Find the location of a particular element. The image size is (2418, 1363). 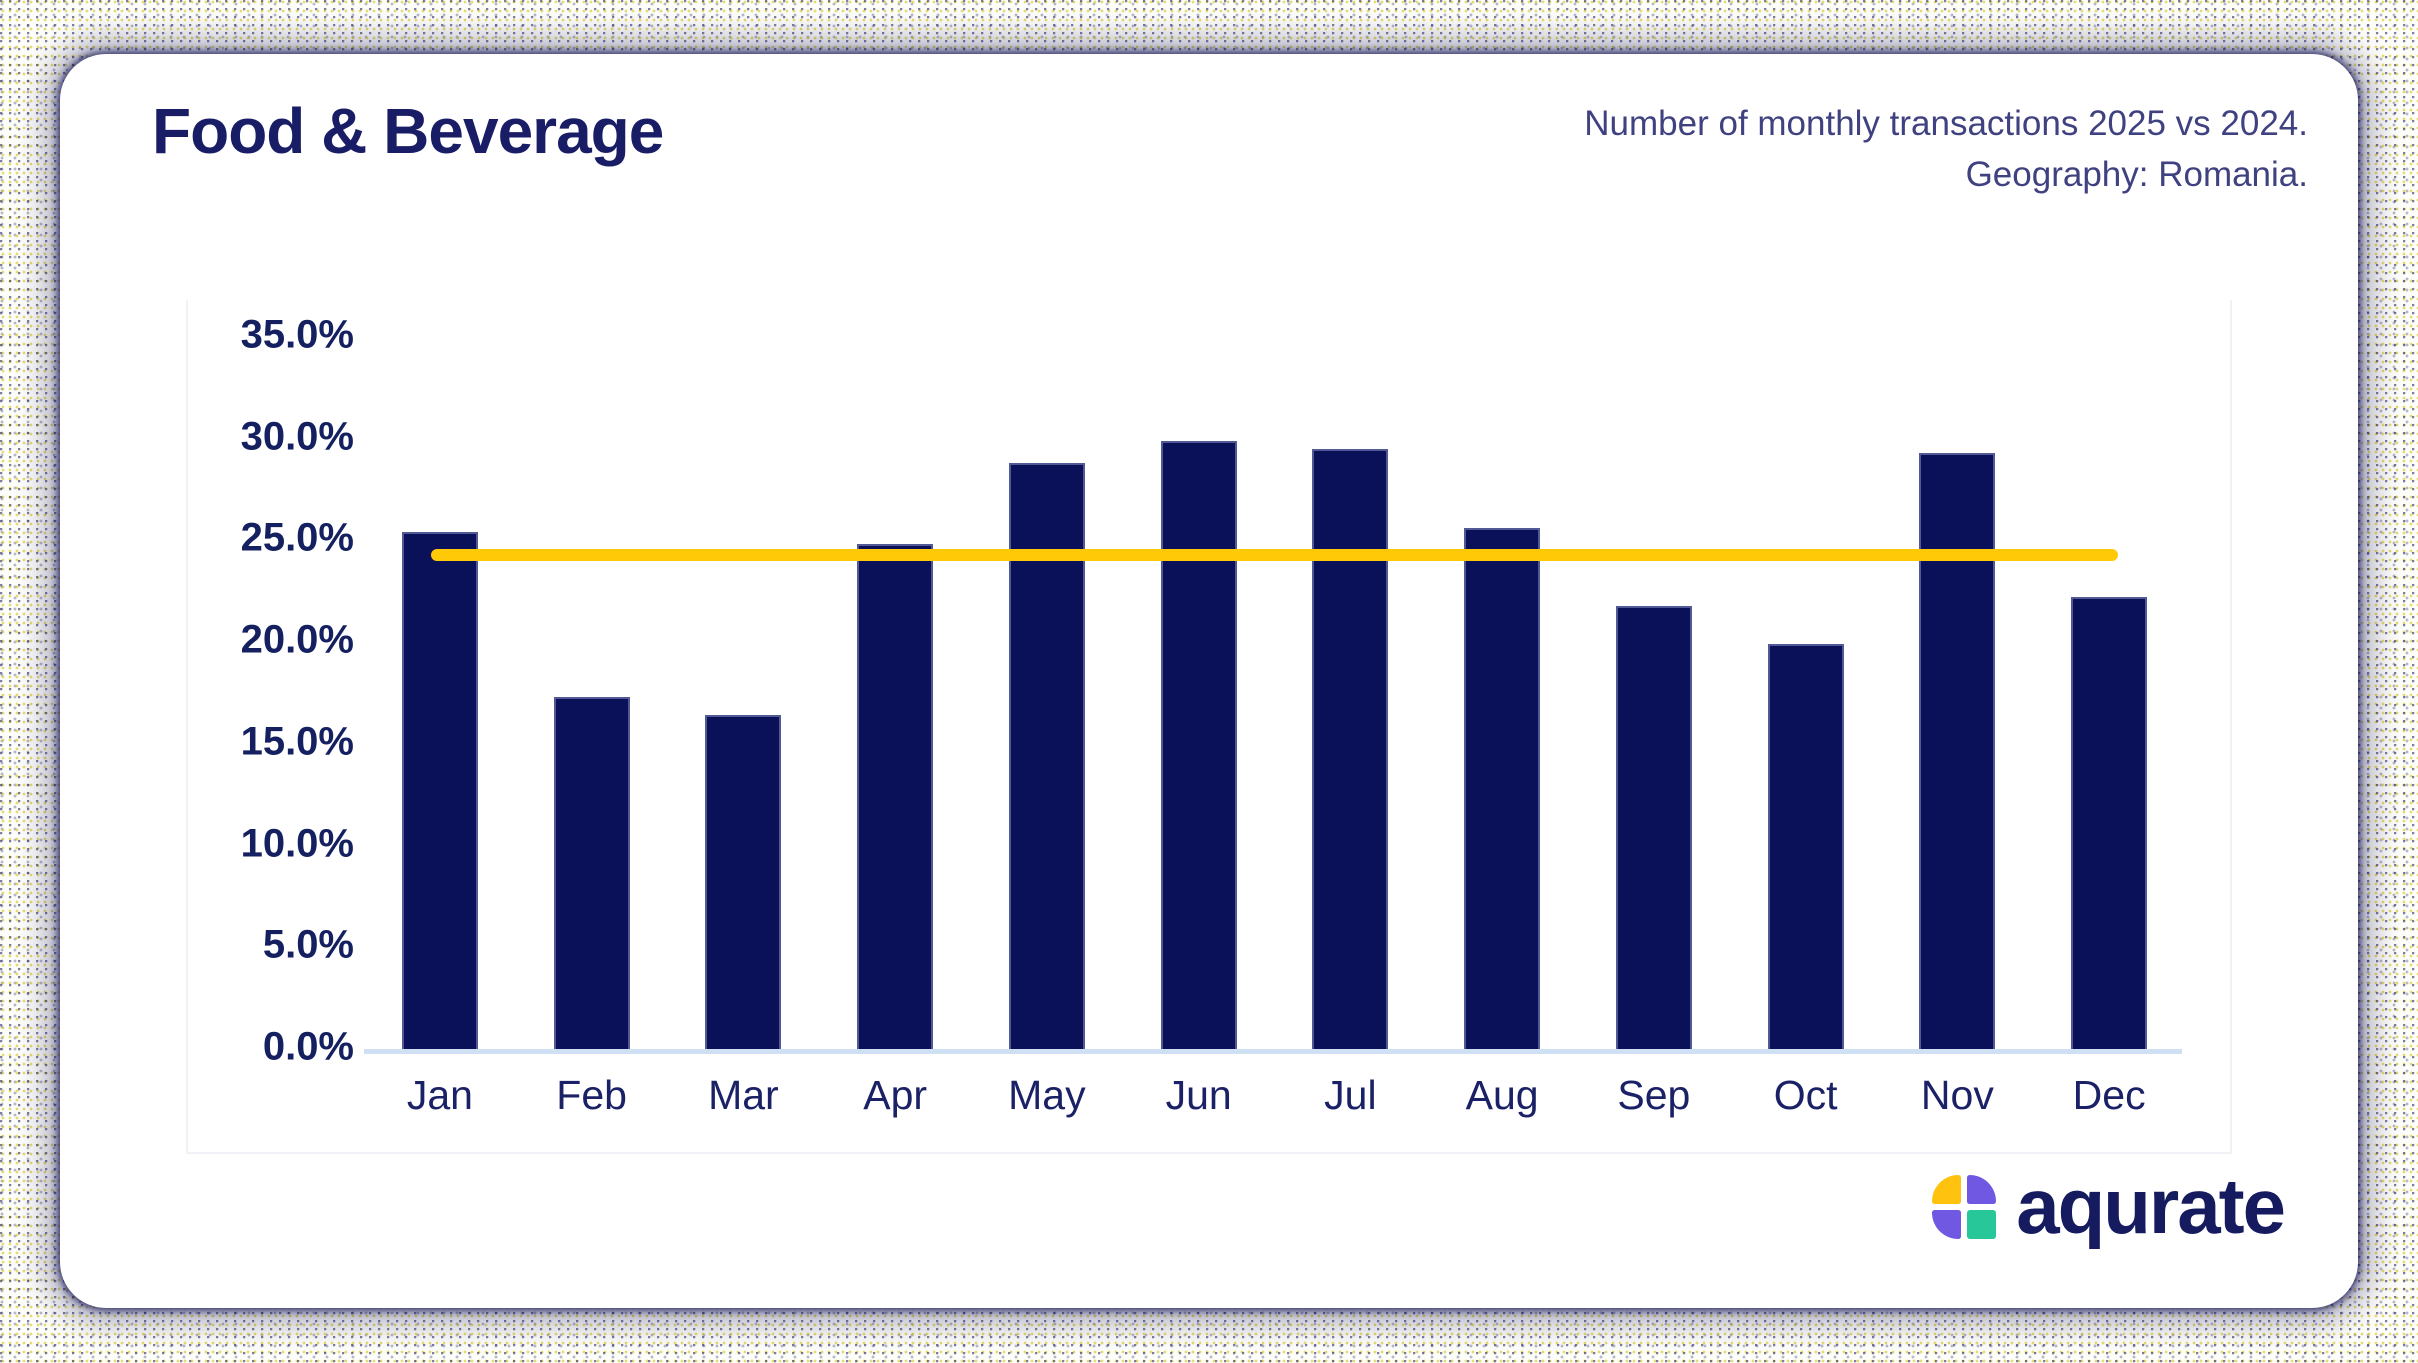

x-tick-label: May is located at coordinates (1047, 1095).